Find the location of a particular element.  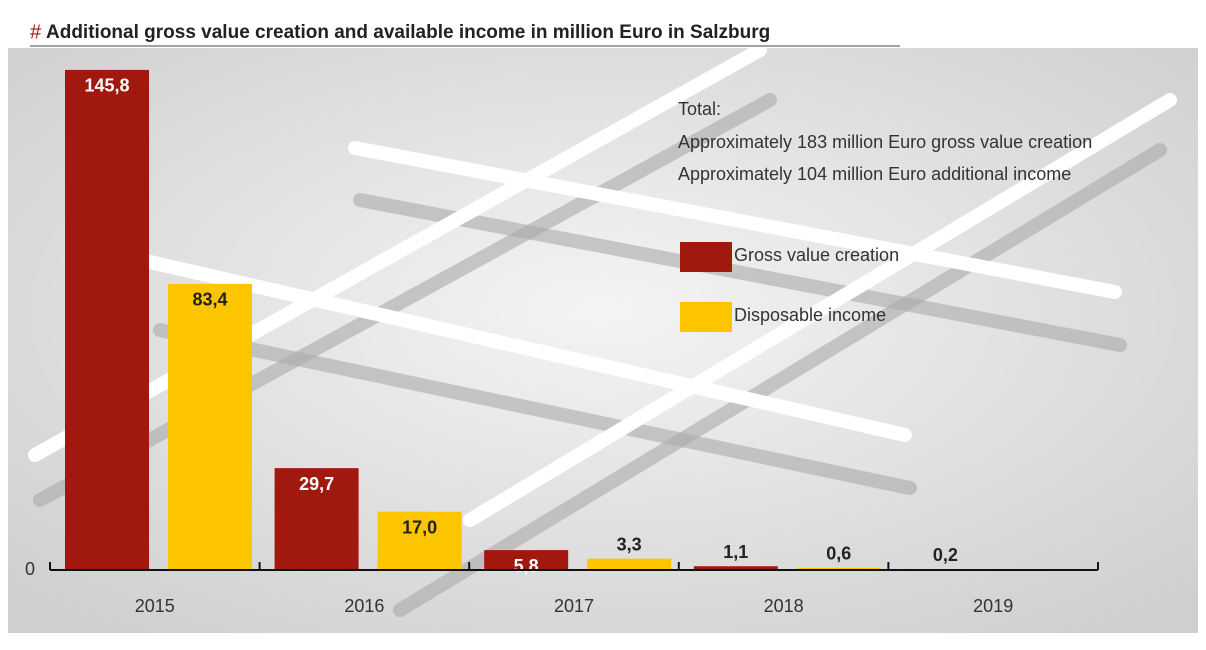

value-label: 0,6 is located at coordinates (838, 554).